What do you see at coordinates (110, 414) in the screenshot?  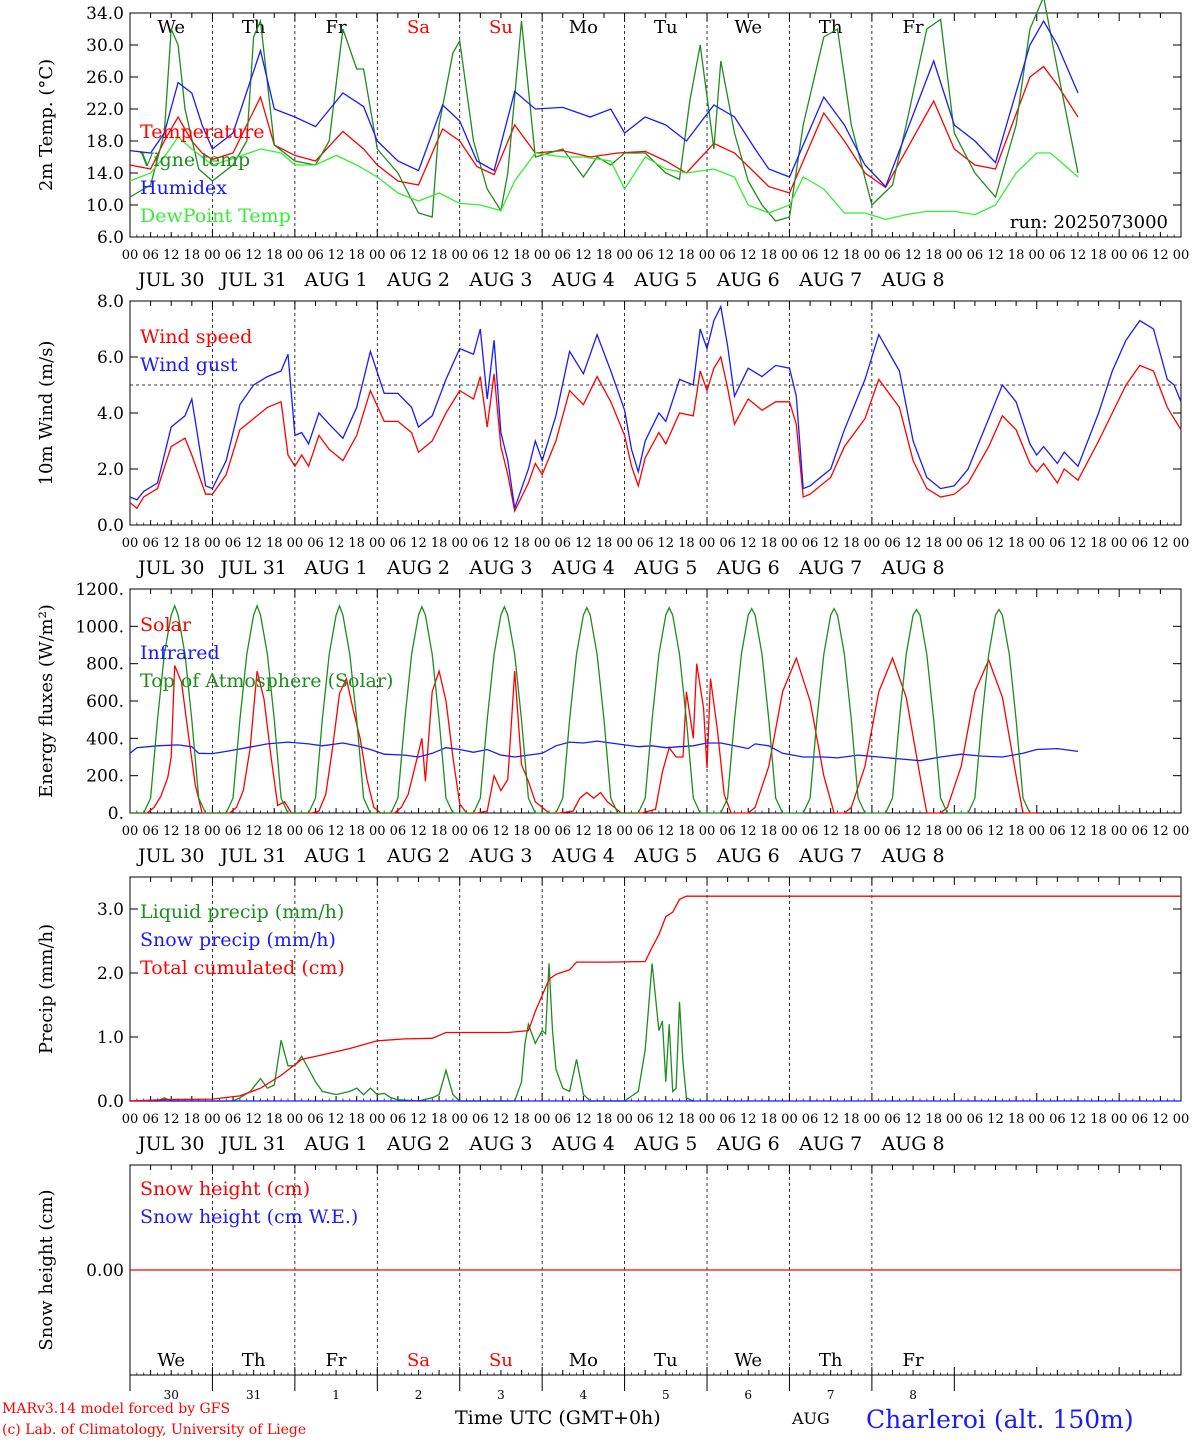 I see `y-tick-label: 4.0` at bounding box center [110, 414].